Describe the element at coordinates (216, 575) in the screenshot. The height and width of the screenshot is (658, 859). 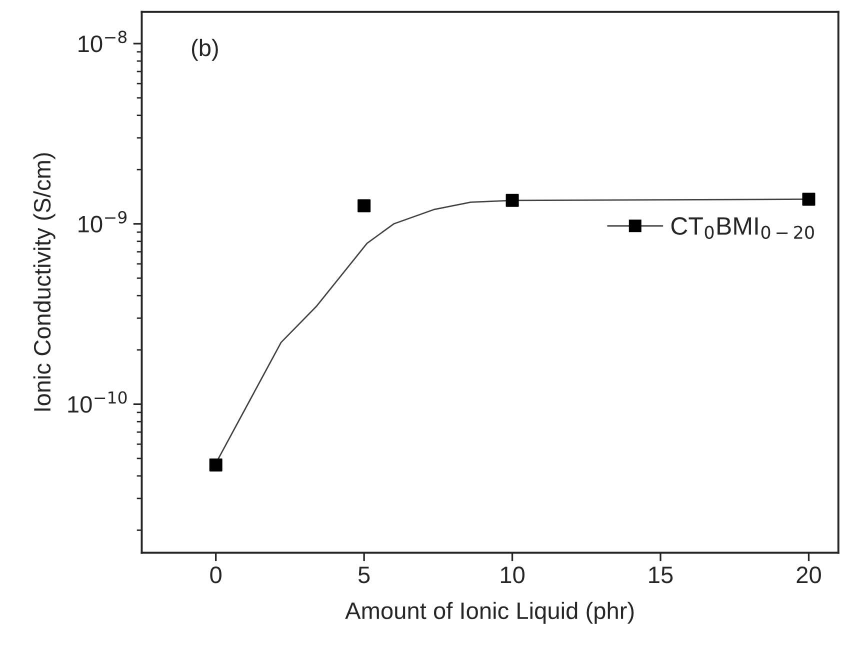
I see `x-tick-label: 0` at that location.